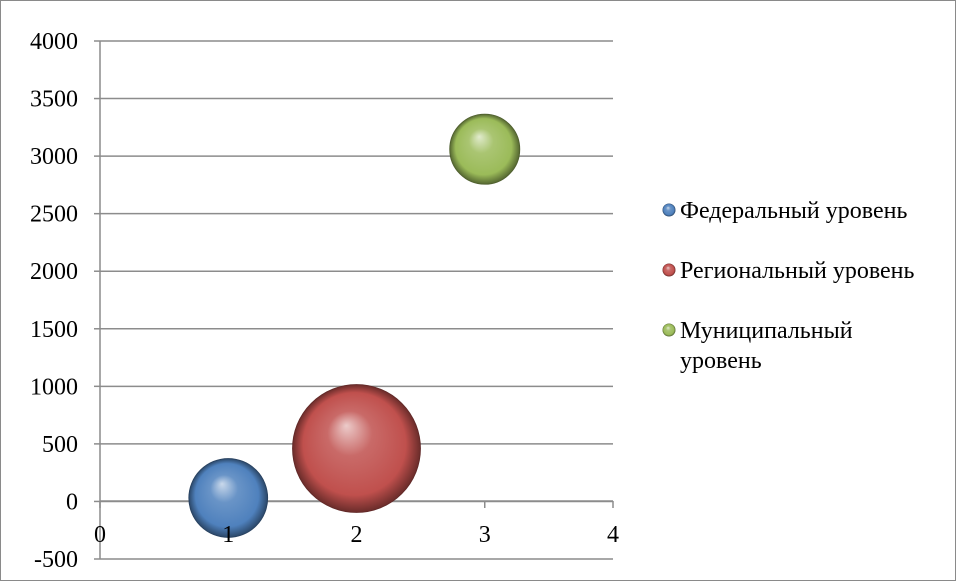  What do you see at coordinates (797, 271) in the screenshot?
I see `legend-label-regional: Региональный уровень` at bounding box center [797, 271].